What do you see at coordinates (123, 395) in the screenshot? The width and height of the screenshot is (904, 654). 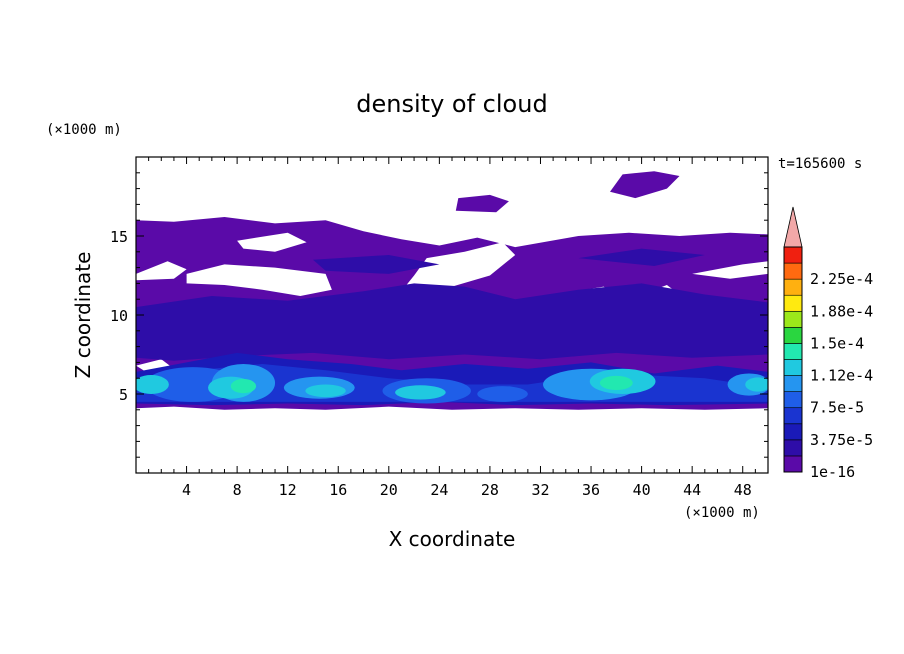 I see `y-tick-label: 5` at bounding box center [123, 395].